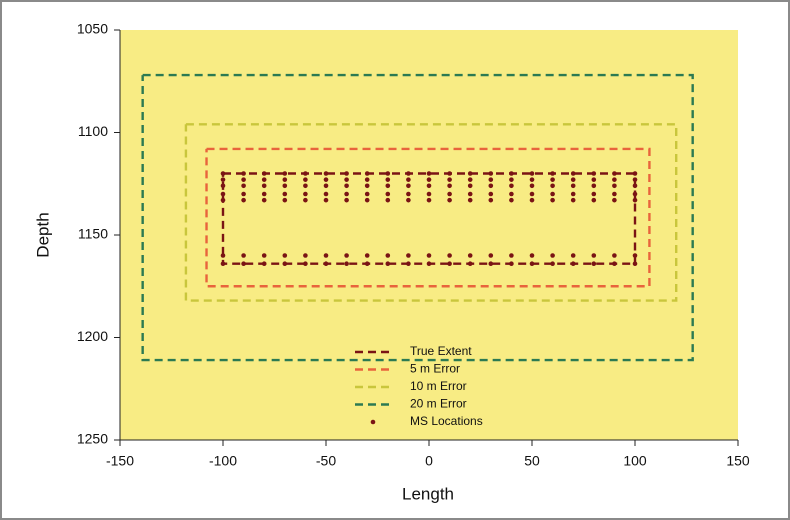 This screenshot has height=520, width=790. What do you see at coordinates (92, 29) in the screenshot?
I see `y-tick-label: 1050` at bounding box center [92, 29].